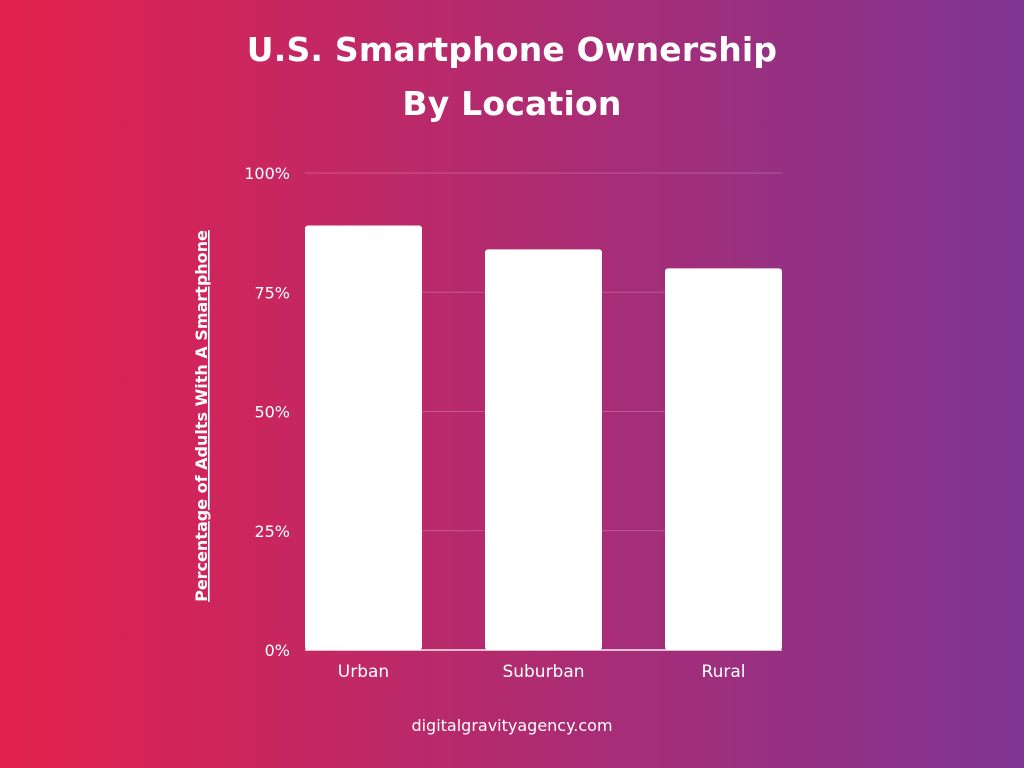 The height and width of the screenshot is (768, 1024). I want to click on y-tick-labels: 0% 25% 50% 75% 100%, so click(267, 412).